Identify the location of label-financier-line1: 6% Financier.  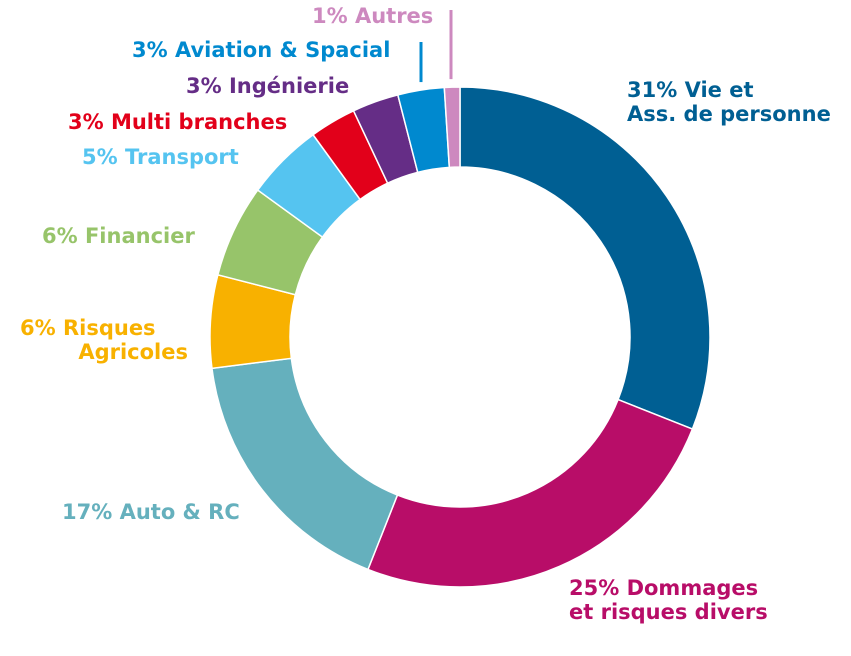
(118, 236).